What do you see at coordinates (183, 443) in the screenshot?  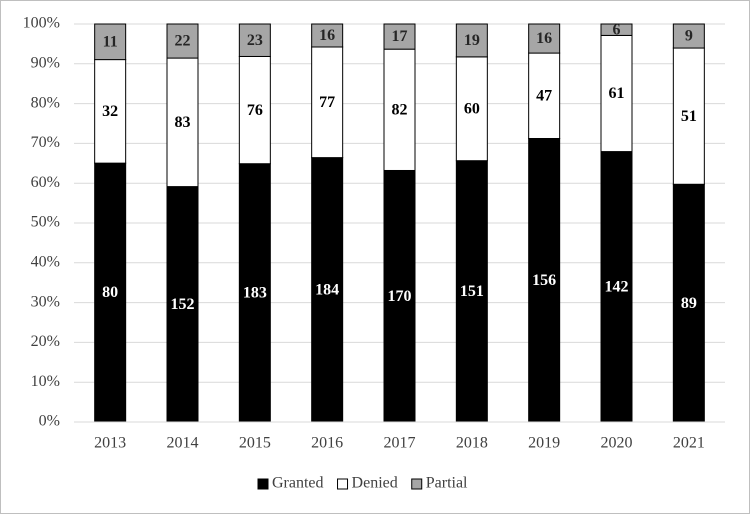 I see `x-tick-label: 2014` at bounding box center [183, 443].